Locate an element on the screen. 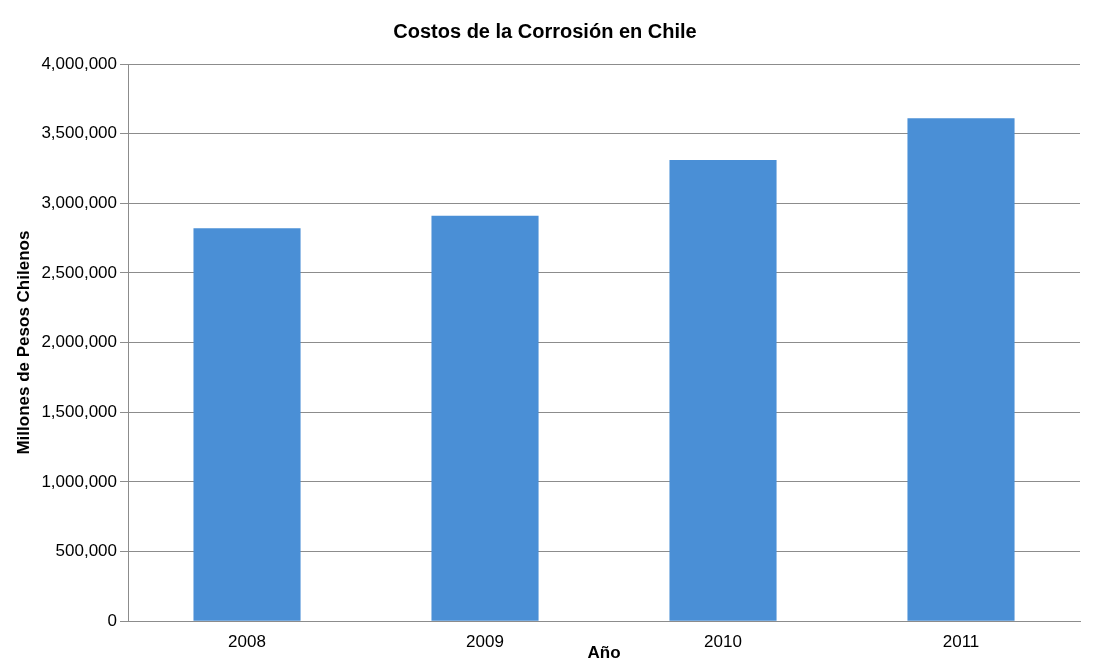  x-tick-label: 2011 is located at coordinates (961, 642).